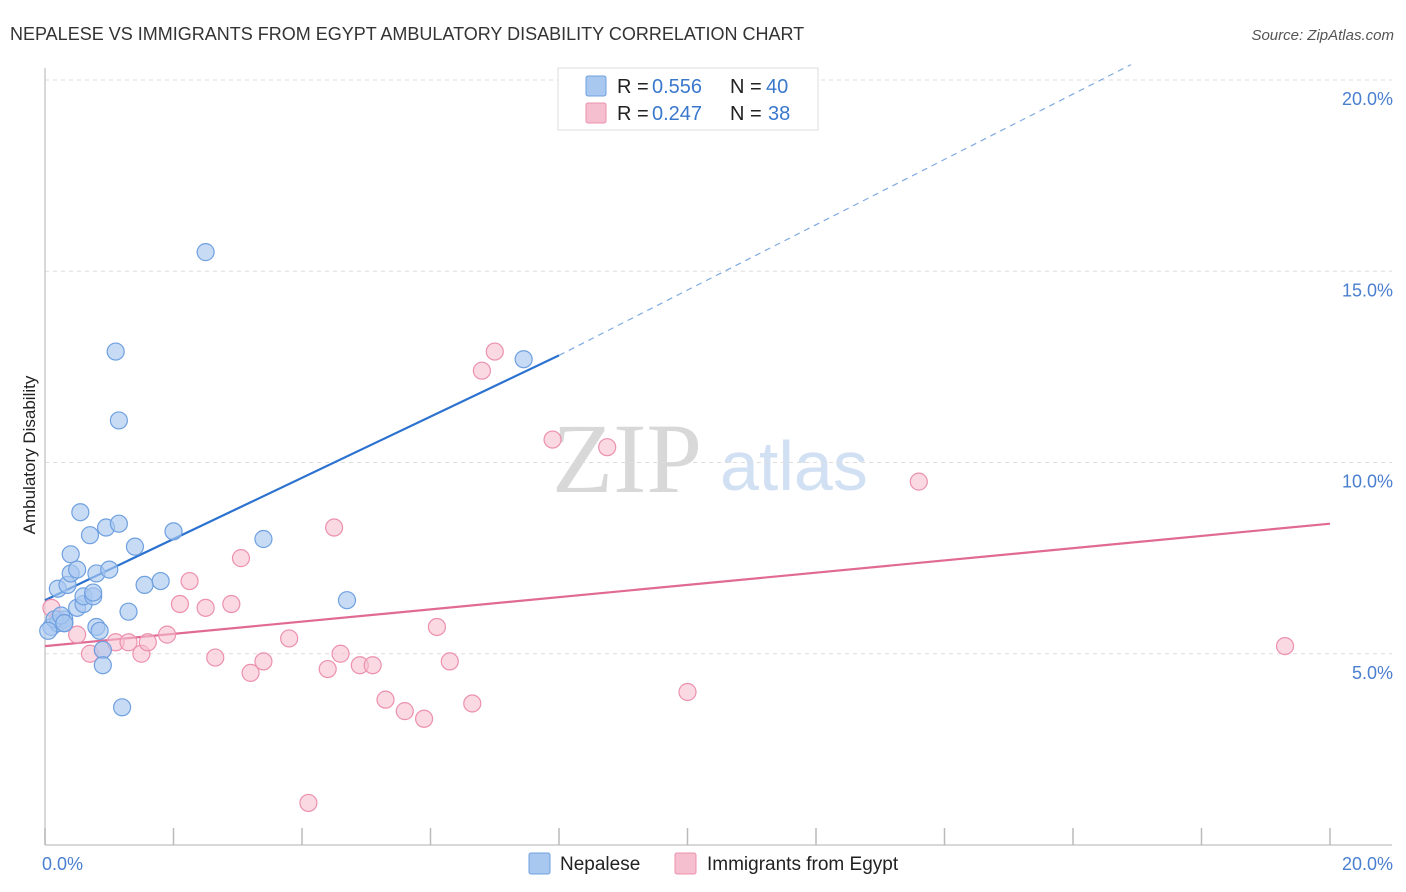 The width and height of the screenshot is (1406, 892). What do you see at coordinates (1322, 35) in the screenshot?
I see `chart-source: Source: ZipAtlas.com` at bounding box center [1322, 35].